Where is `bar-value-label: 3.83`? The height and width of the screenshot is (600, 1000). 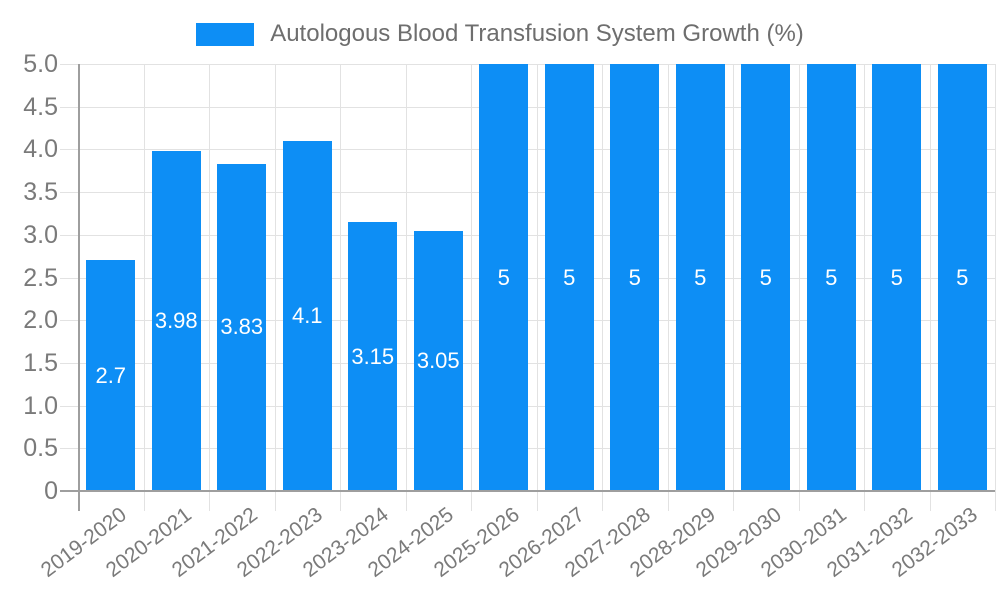
bar-value-label: 3.83 is located at coordinates (242, 327).